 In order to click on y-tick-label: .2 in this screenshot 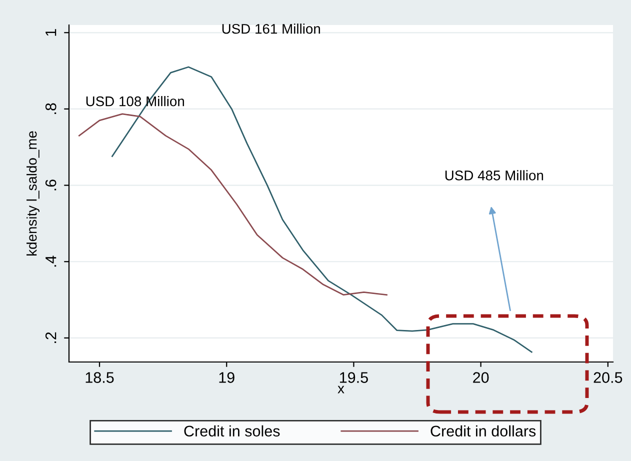, I will do `click(50, 337)`.